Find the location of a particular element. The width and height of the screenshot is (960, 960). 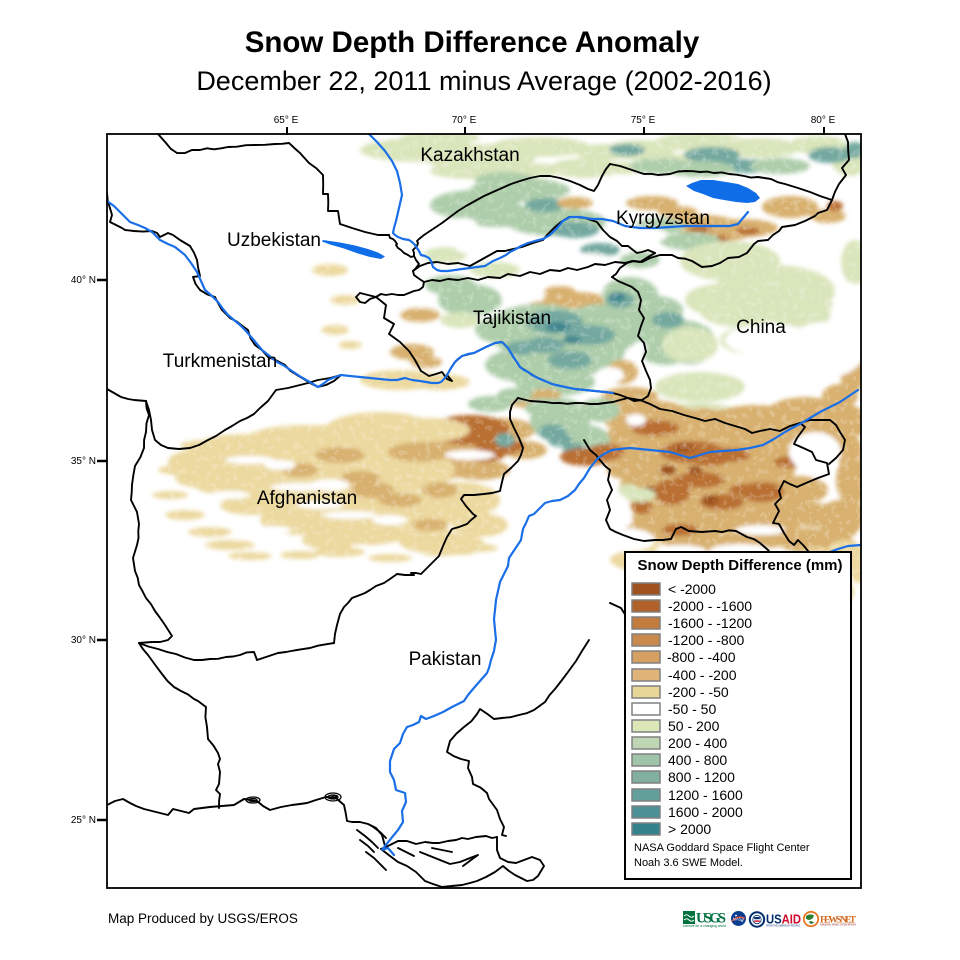

svg-text:FAMINE EARLY WARNING SYSTEMS N: FAMINE EARLY WARNING SYSTEMS NETWORK is located at coordinates (838, 925).